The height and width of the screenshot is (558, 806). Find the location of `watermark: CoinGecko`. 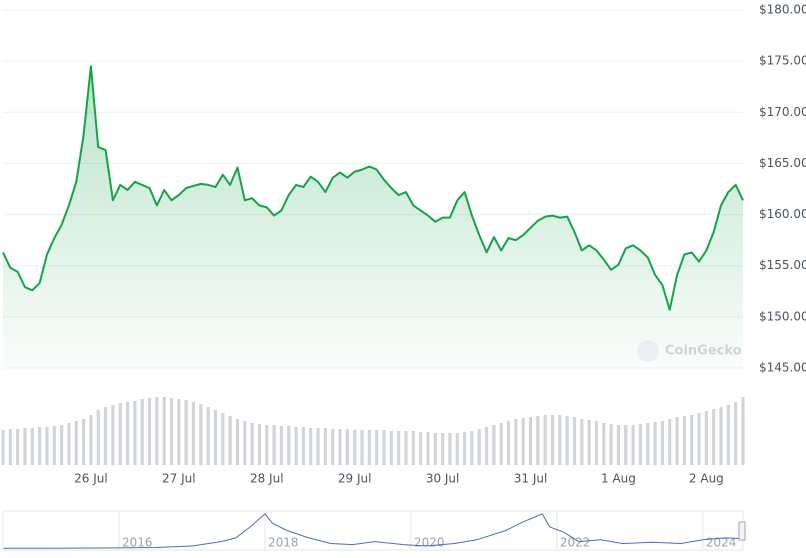

watermark: CoinGecko is located at coordinates (689, 351).